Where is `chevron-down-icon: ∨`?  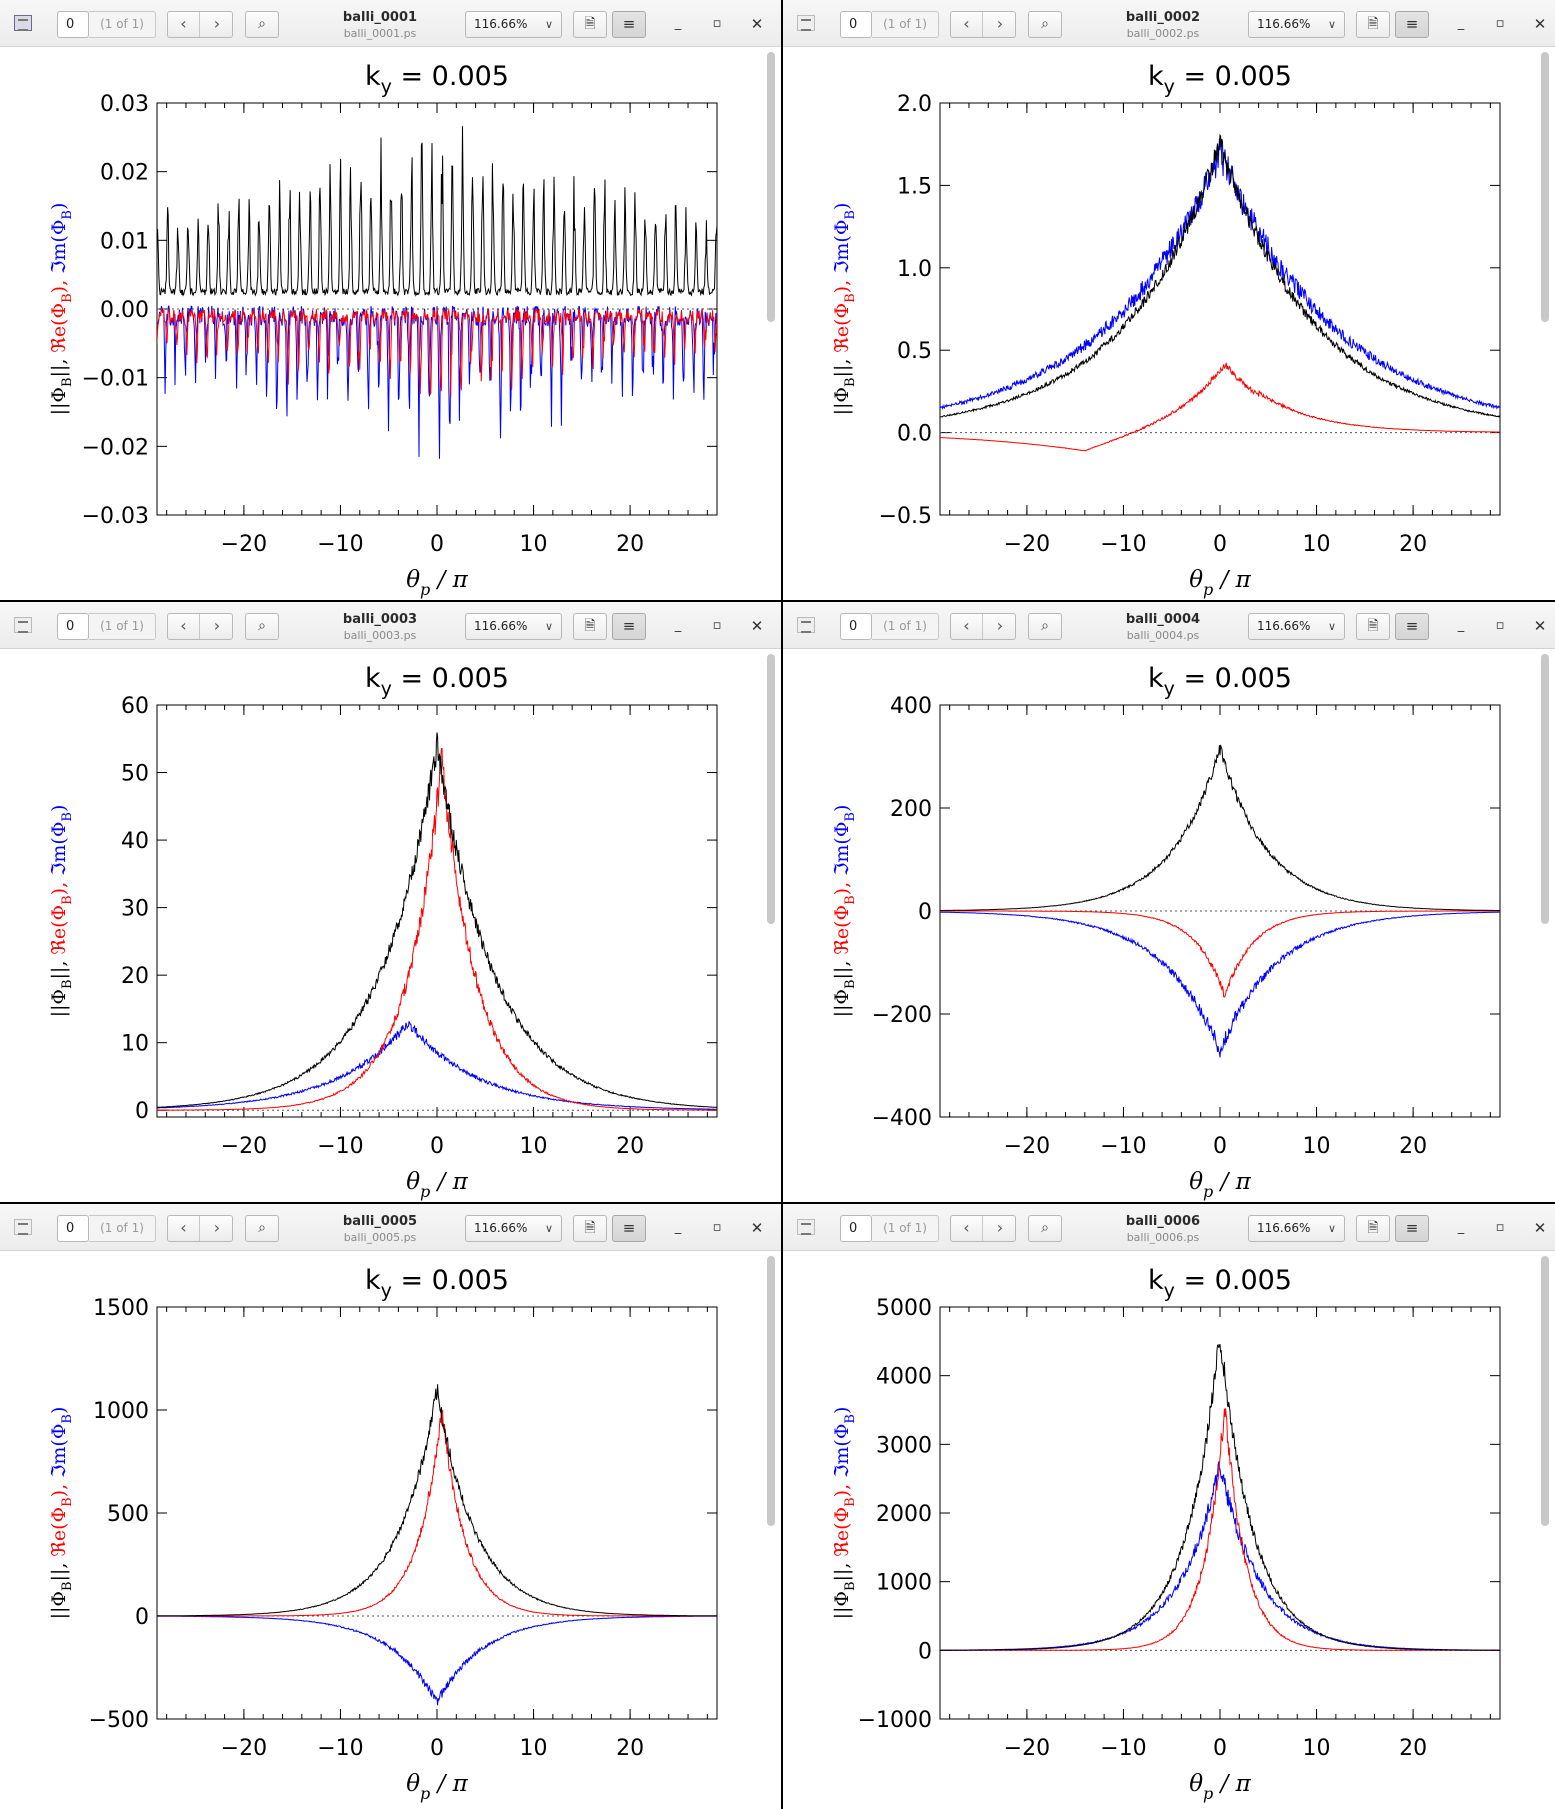
chevron-down-icon: ∨ is located at coordinates (1331, 24).